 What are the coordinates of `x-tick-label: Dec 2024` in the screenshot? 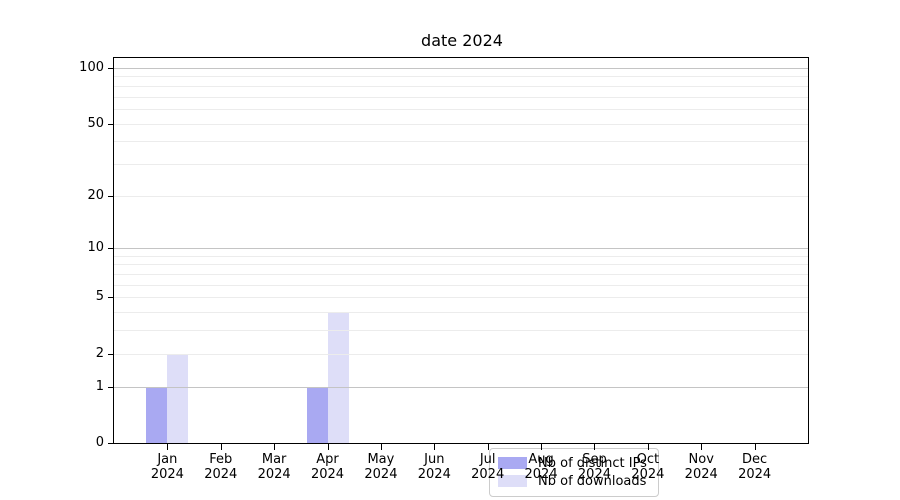 It's located at (755, 467).